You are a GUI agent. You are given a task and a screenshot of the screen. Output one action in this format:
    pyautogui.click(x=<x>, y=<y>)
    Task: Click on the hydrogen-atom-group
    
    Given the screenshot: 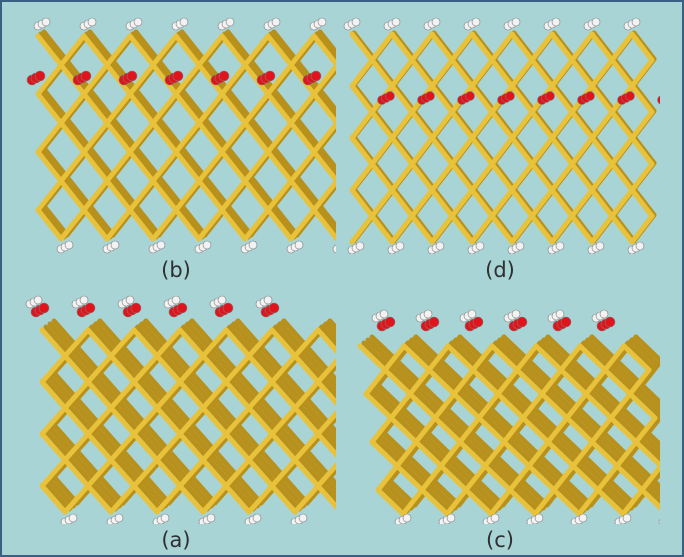 What is the action you would take?
    pyautogui.click(x=527, y=518)
    